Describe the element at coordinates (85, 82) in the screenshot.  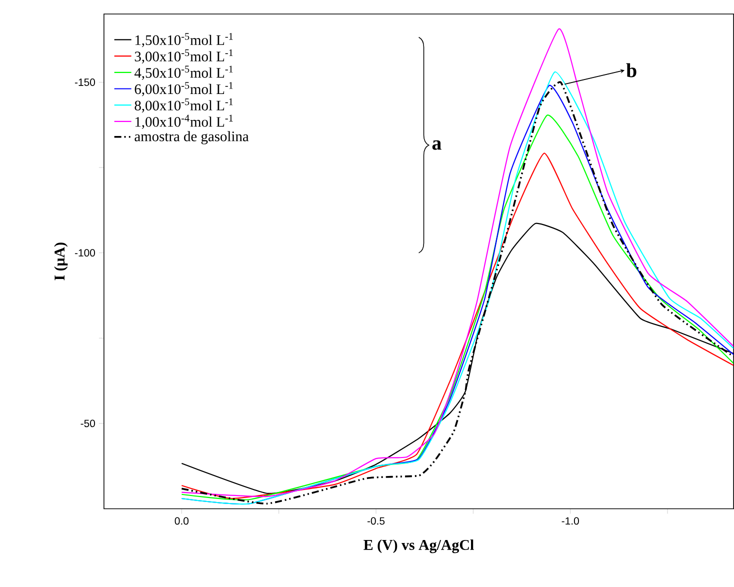
I see `y-tick-label: -150` at that location.